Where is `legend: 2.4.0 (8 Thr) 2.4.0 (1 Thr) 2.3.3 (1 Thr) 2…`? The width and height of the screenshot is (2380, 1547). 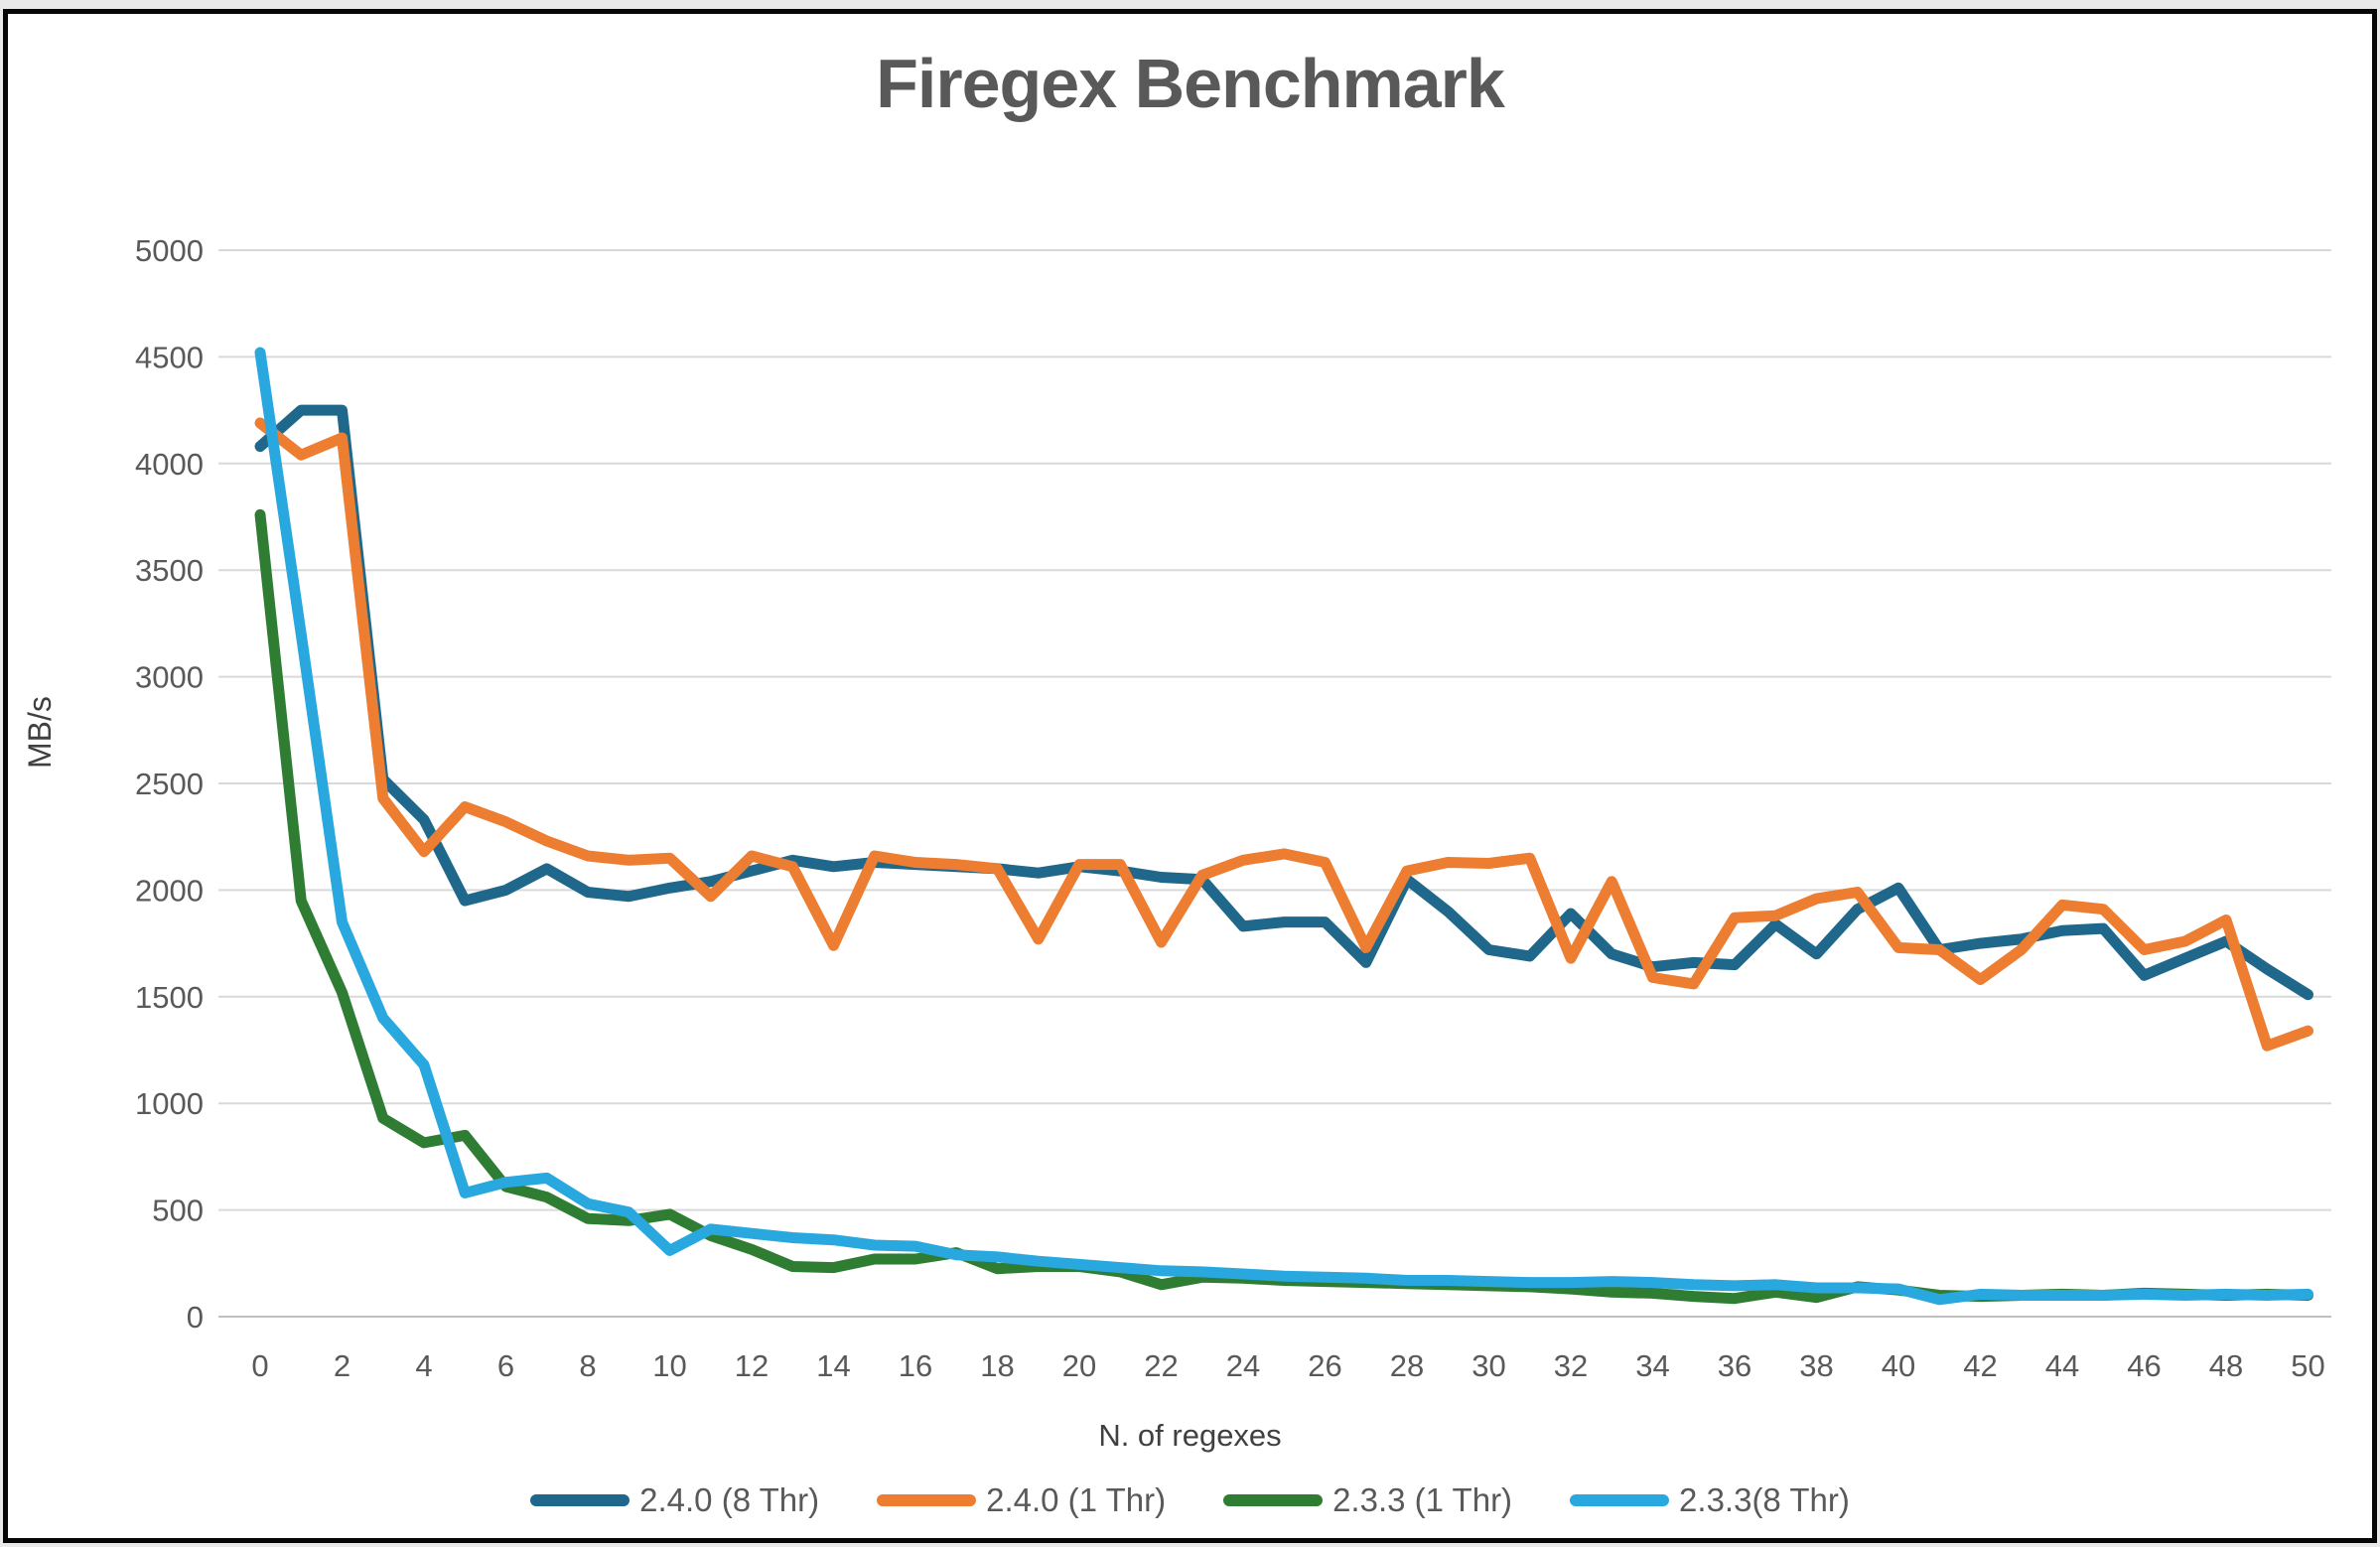
legend: 2.4.0 (8 Thr) 2.4.0 (1 Thr) 2.3.3 (1 Thr) 2… is located at coordinates (1190, 1500).